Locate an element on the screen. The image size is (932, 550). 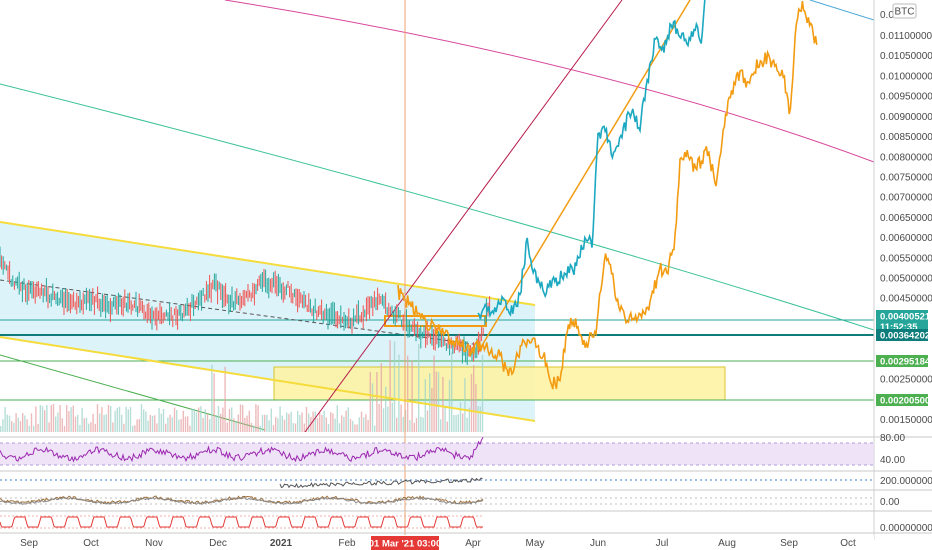
price-tick-label: 0.00650000 is located at coordinates (906, 218).